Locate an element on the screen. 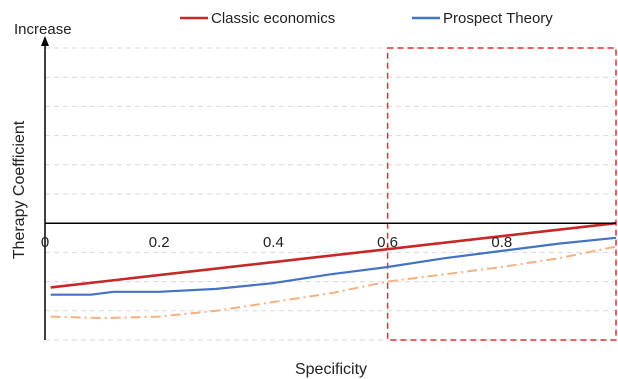 The height and width of the screenshot is (379, 618). legend-label-prospect-theory: Prospect Theory is located at coordinates (498, 18).